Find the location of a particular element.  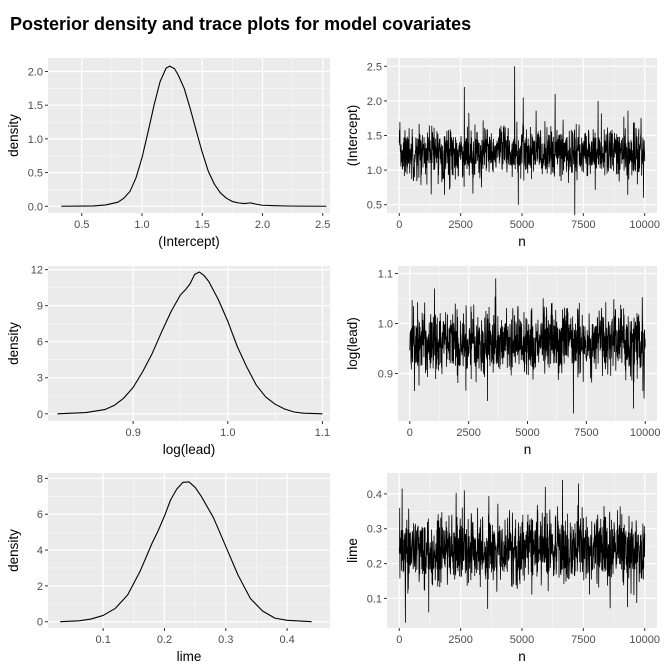

x-tick-label: 0.2 is located at coordinates (164, 640).